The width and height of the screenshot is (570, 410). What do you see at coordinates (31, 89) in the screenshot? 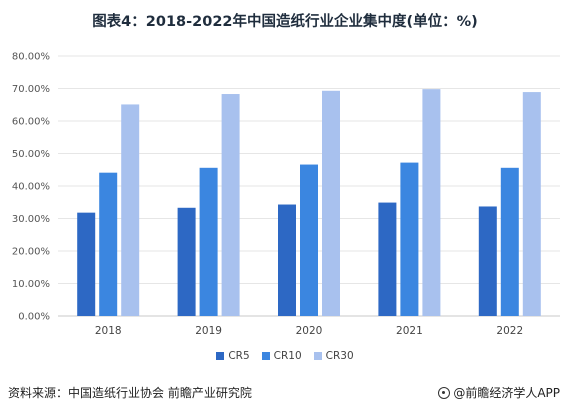
I see `y-tick-label: 70.00%` at bounding box center [31, 89].